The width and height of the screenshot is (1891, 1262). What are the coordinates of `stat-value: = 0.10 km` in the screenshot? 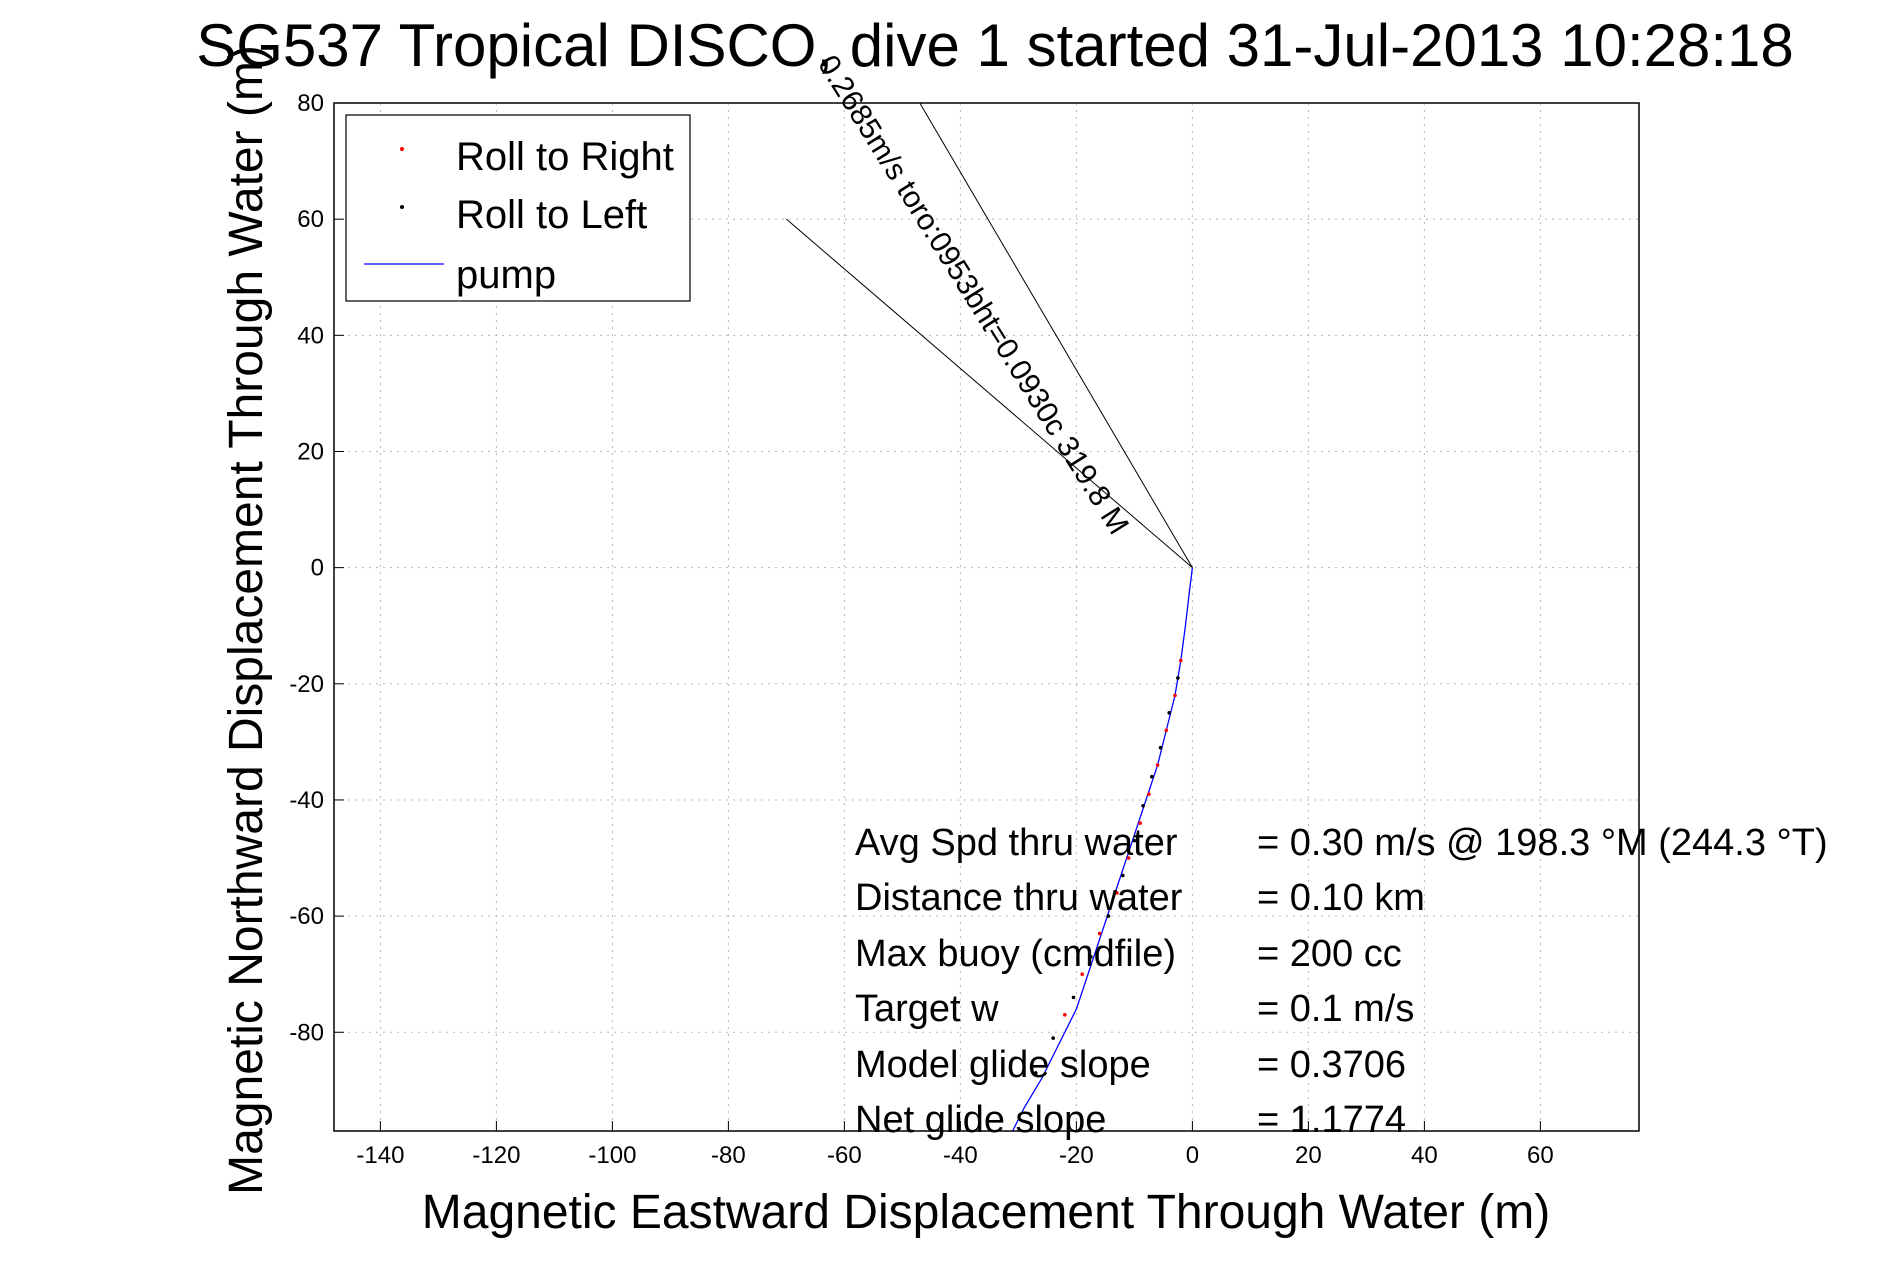 It's located at (1341, 898).